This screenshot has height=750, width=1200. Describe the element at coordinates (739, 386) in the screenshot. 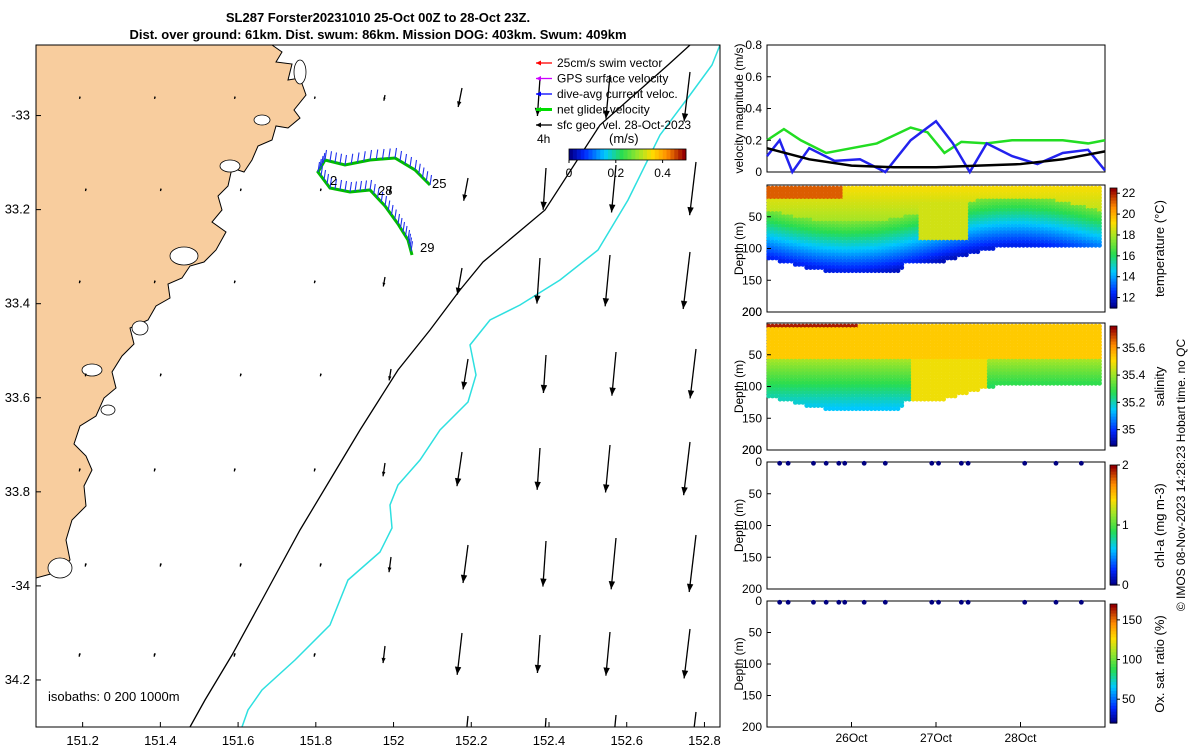

I see `section-y-label: Depth (m)` at that location.